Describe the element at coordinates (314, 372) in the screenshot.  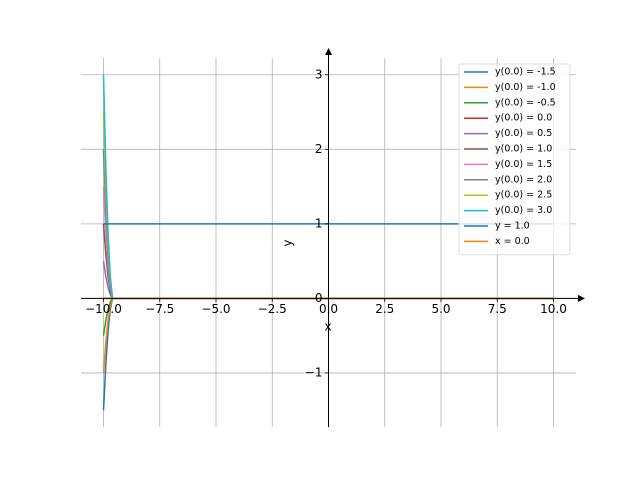
I see `y-tick-label: −1` at that location.